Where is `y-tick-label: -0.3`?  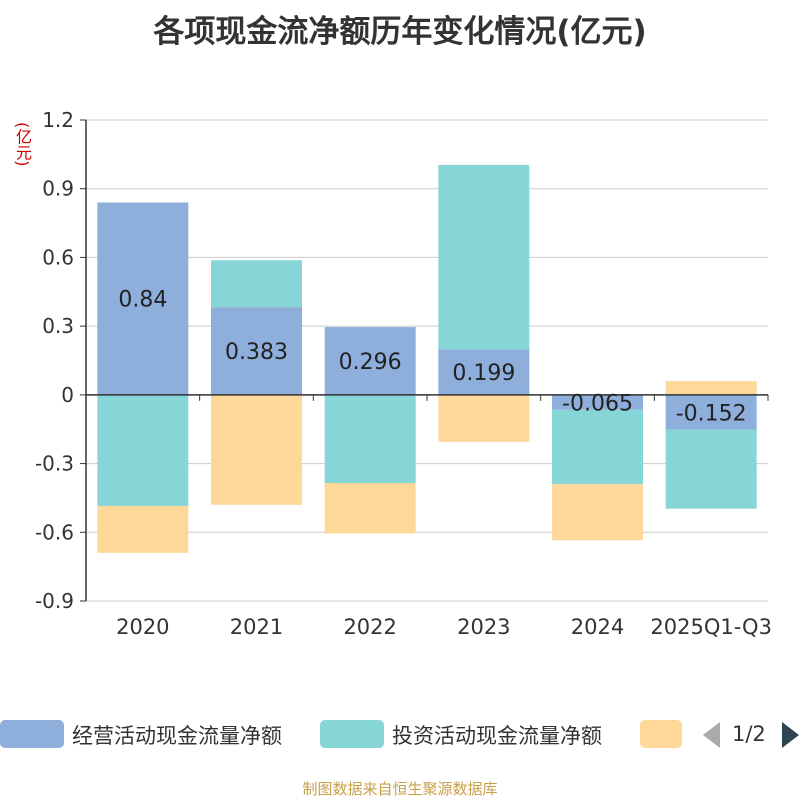
y-tick-label: -0.3 is located at coordinates (54, 464).